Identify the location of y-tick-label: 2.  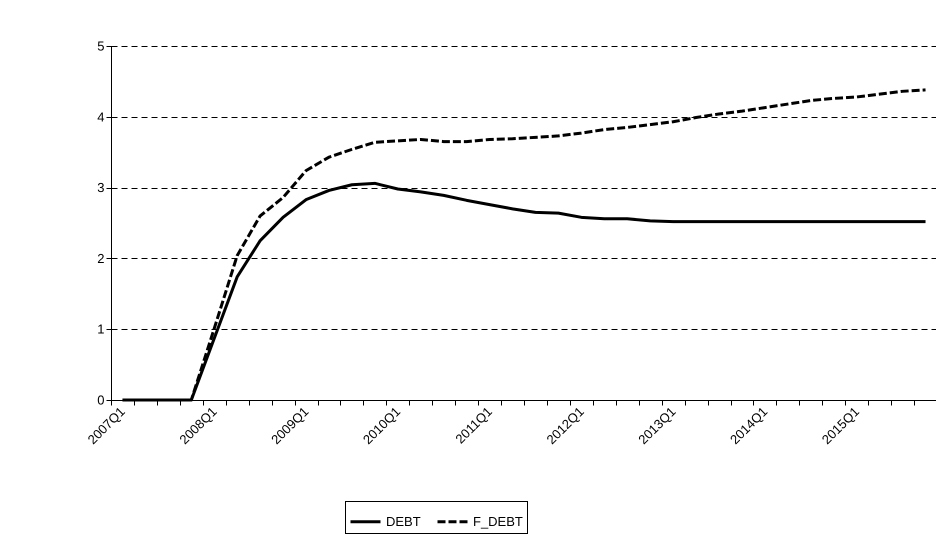
(100, 258).